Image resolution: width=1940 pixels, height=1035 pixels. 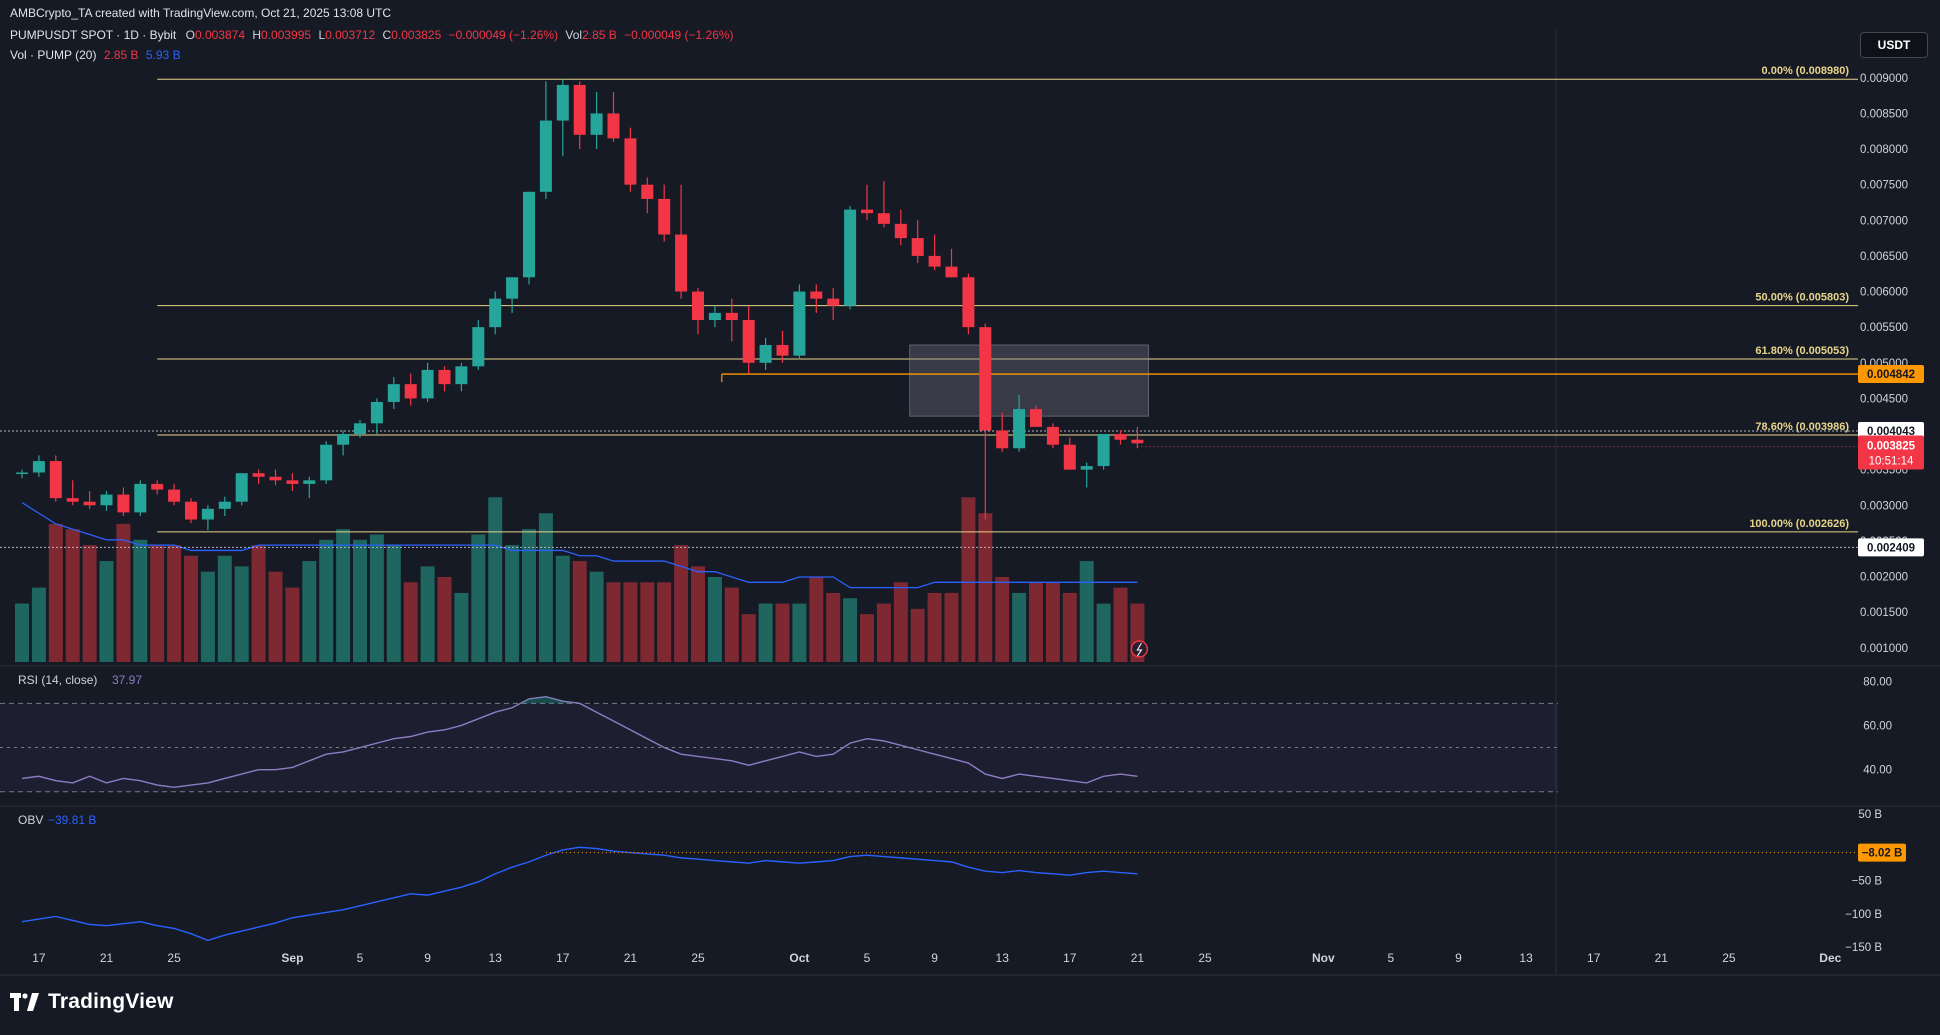 What do you see at coordinates (1863, 948) in the screenshot?
I see `obv-tick-label: −150 B` at bounding box center [1863, 948].